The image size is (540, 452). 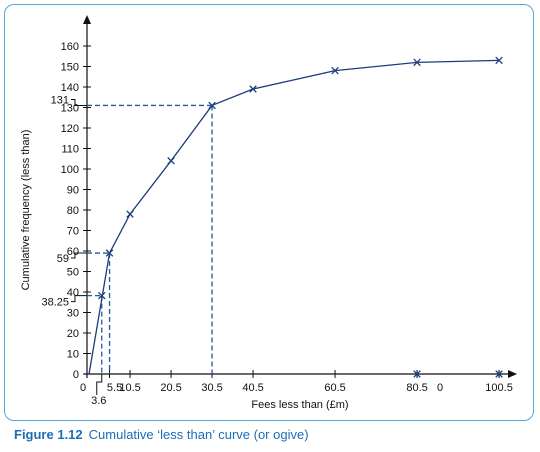 I want to click on annotation-38.25-label: 38.25, so click(x=55, y=303).